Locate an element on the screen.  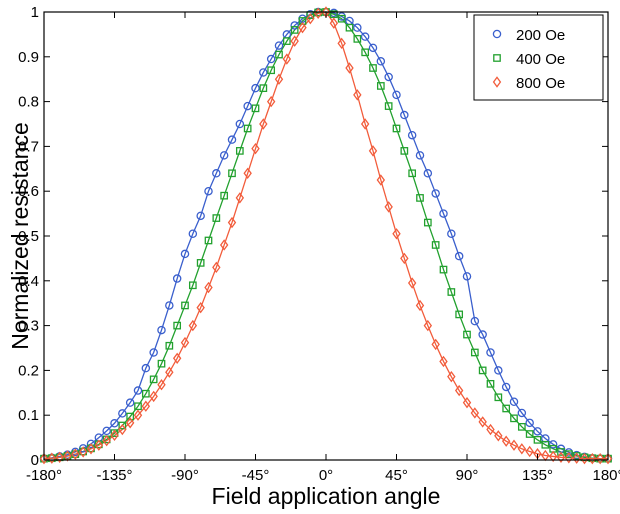
y-axis-label: Normalized resistance is located at coordinates (20, 236).